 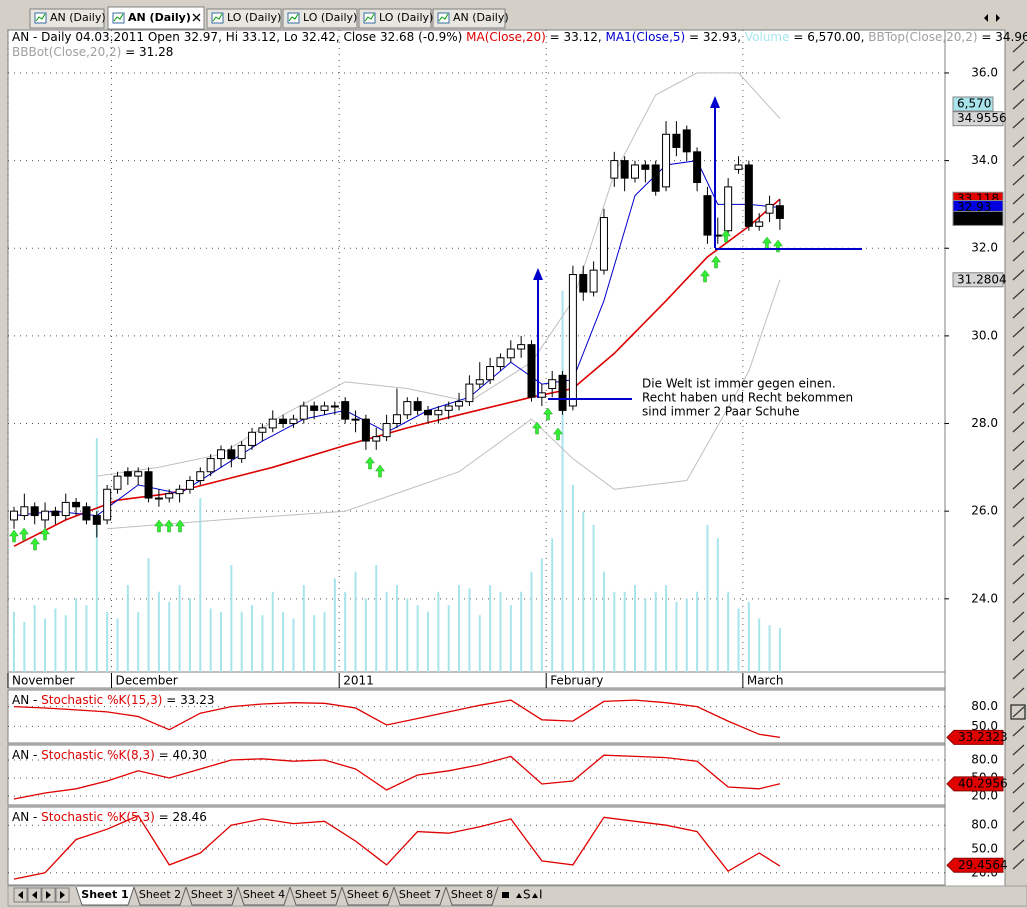 I want to click on label-part: Volume, so click(x=767, y=37).